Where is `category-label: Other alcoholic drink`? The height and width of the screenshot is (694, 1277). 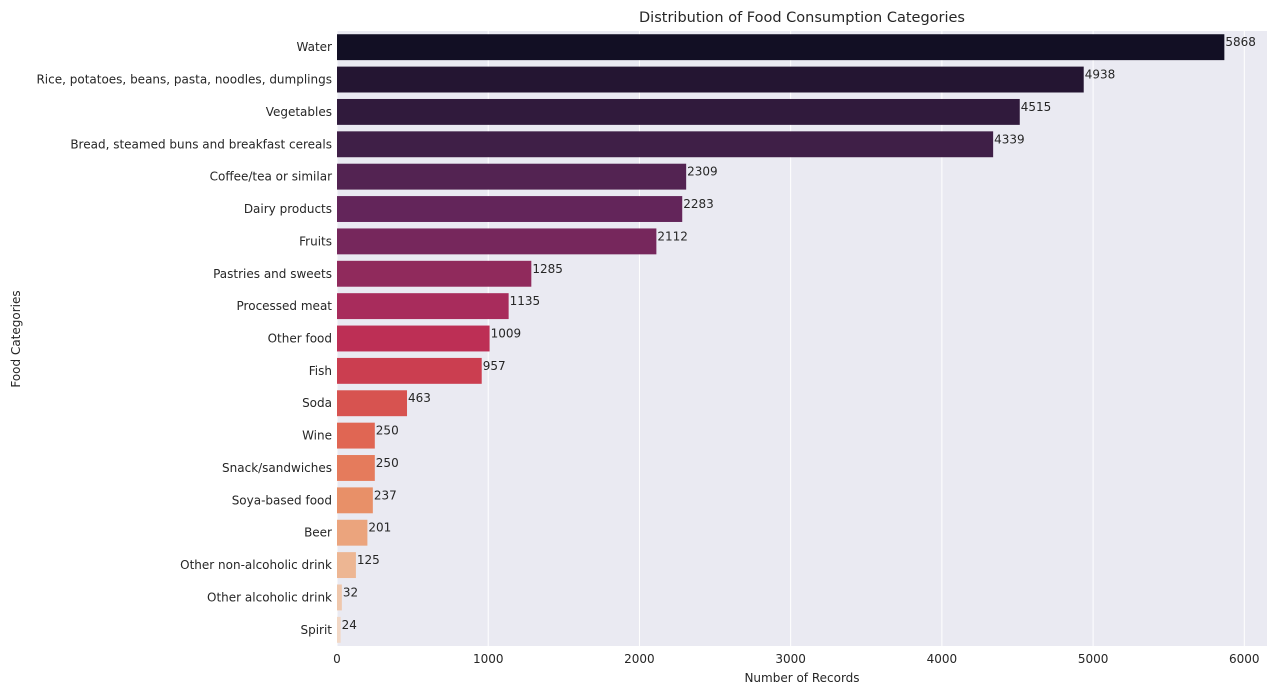
category-label: Other alcoholic drink is located at coordinates (269, 597).